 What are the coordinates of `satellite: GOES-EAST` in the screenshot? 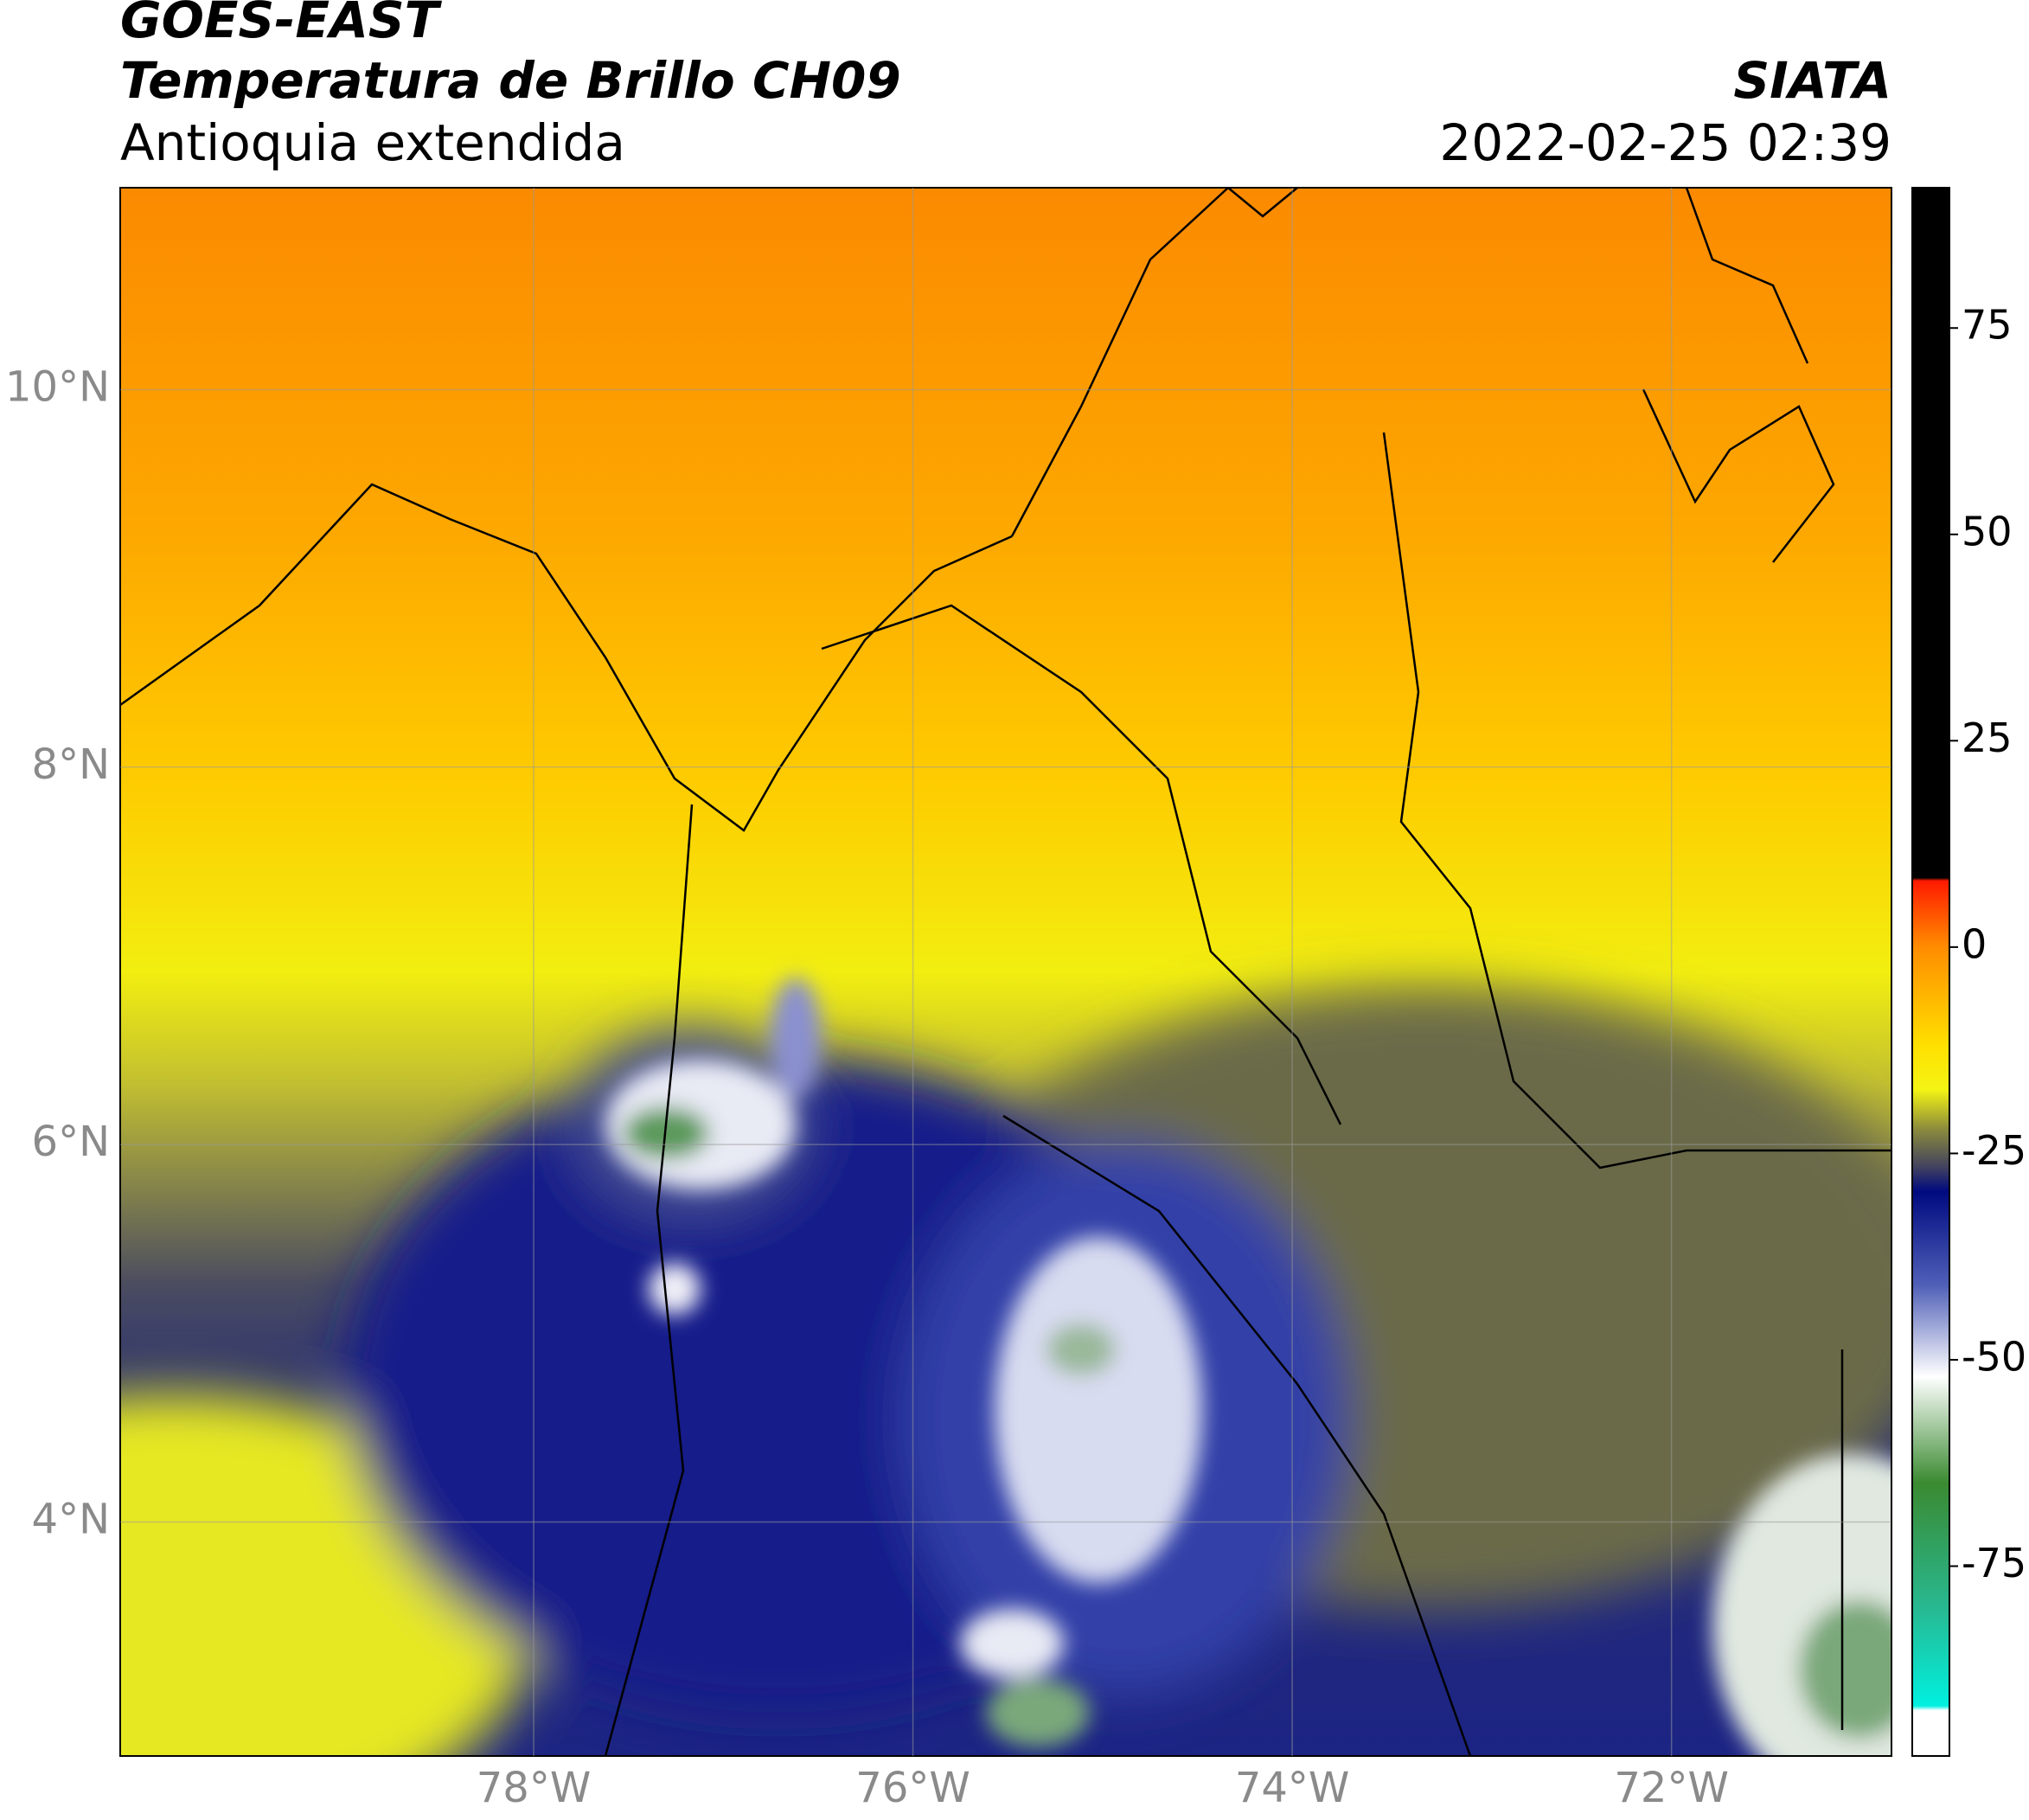 It's located at (281, 24).